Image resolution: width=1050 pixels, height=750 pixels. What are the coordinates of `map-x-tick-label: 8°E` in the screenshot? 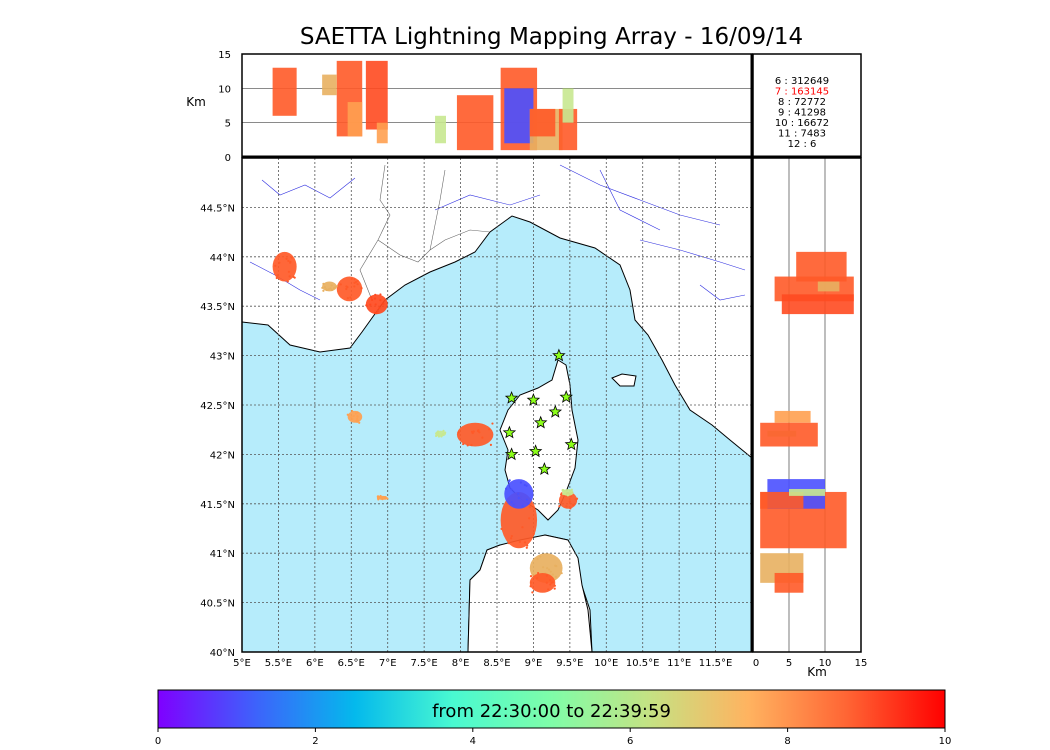 It's located at (461, 663).